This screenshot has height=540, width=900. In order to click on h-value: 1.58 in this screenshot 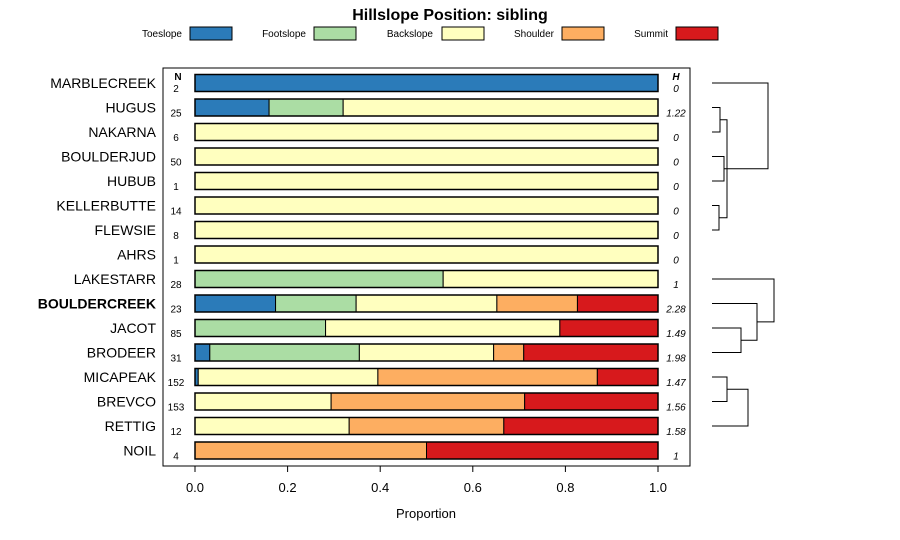, I will do `click(676, 432)`.